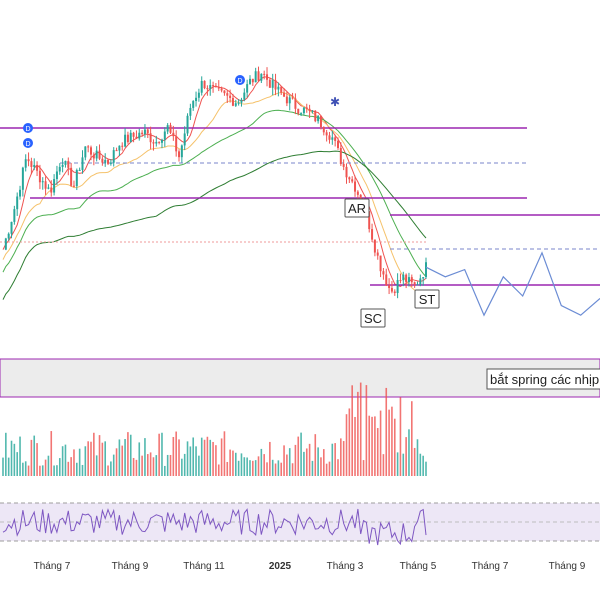  What do you see at coordinates (280, 566) in the screenshot?
I see `x-tick-label: 2025` at bounding box center [280, 566].